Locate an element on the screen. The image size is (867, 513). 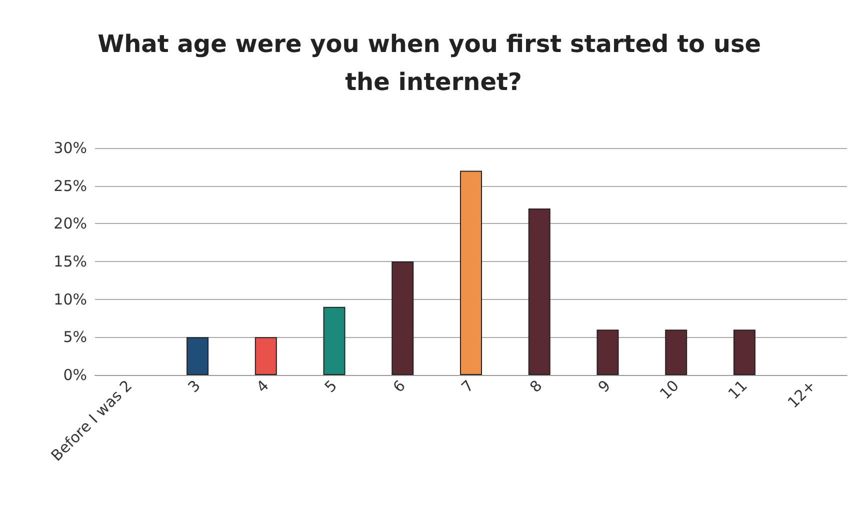
y-tick-label: 20% is located at coordinates (70, 223).